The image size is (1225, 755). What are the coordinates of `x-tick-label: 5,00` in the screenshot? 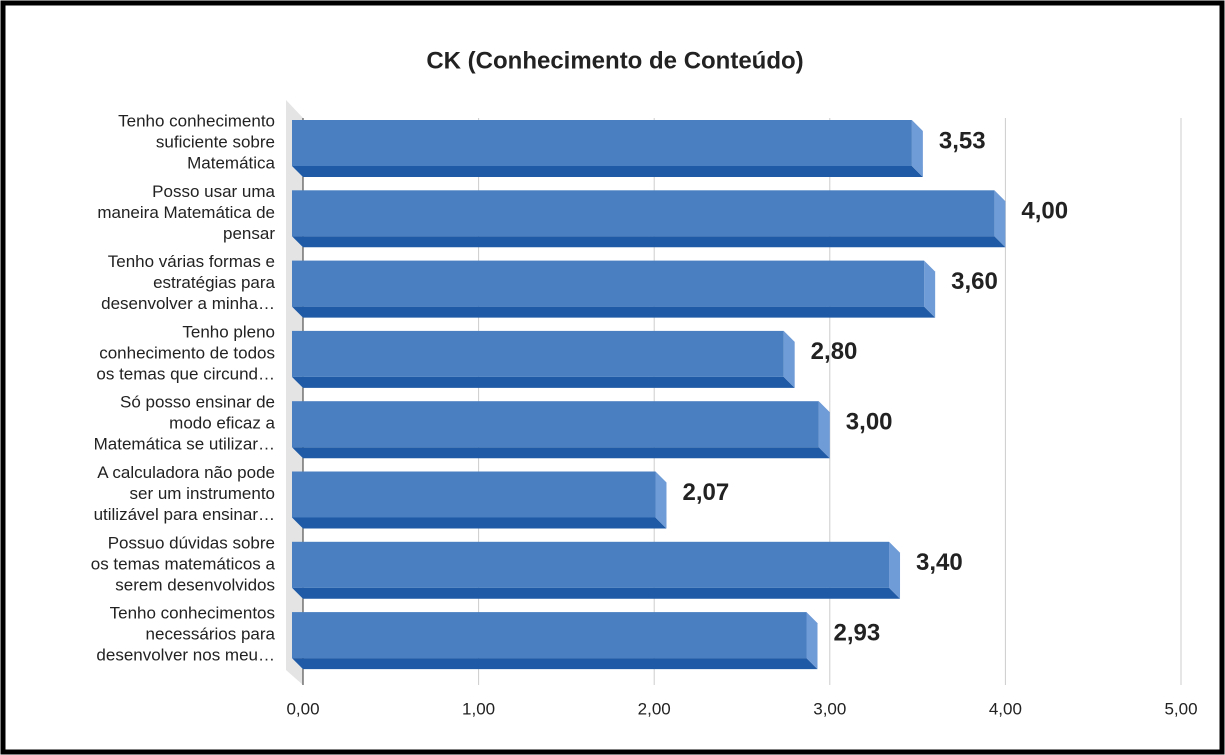 It's located at (1180, 708).